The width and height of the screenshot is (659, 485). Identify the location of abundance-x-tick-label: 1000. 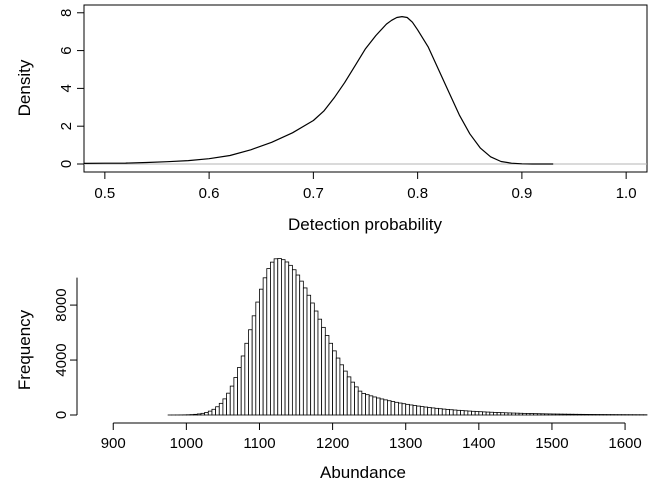
(186, 443).